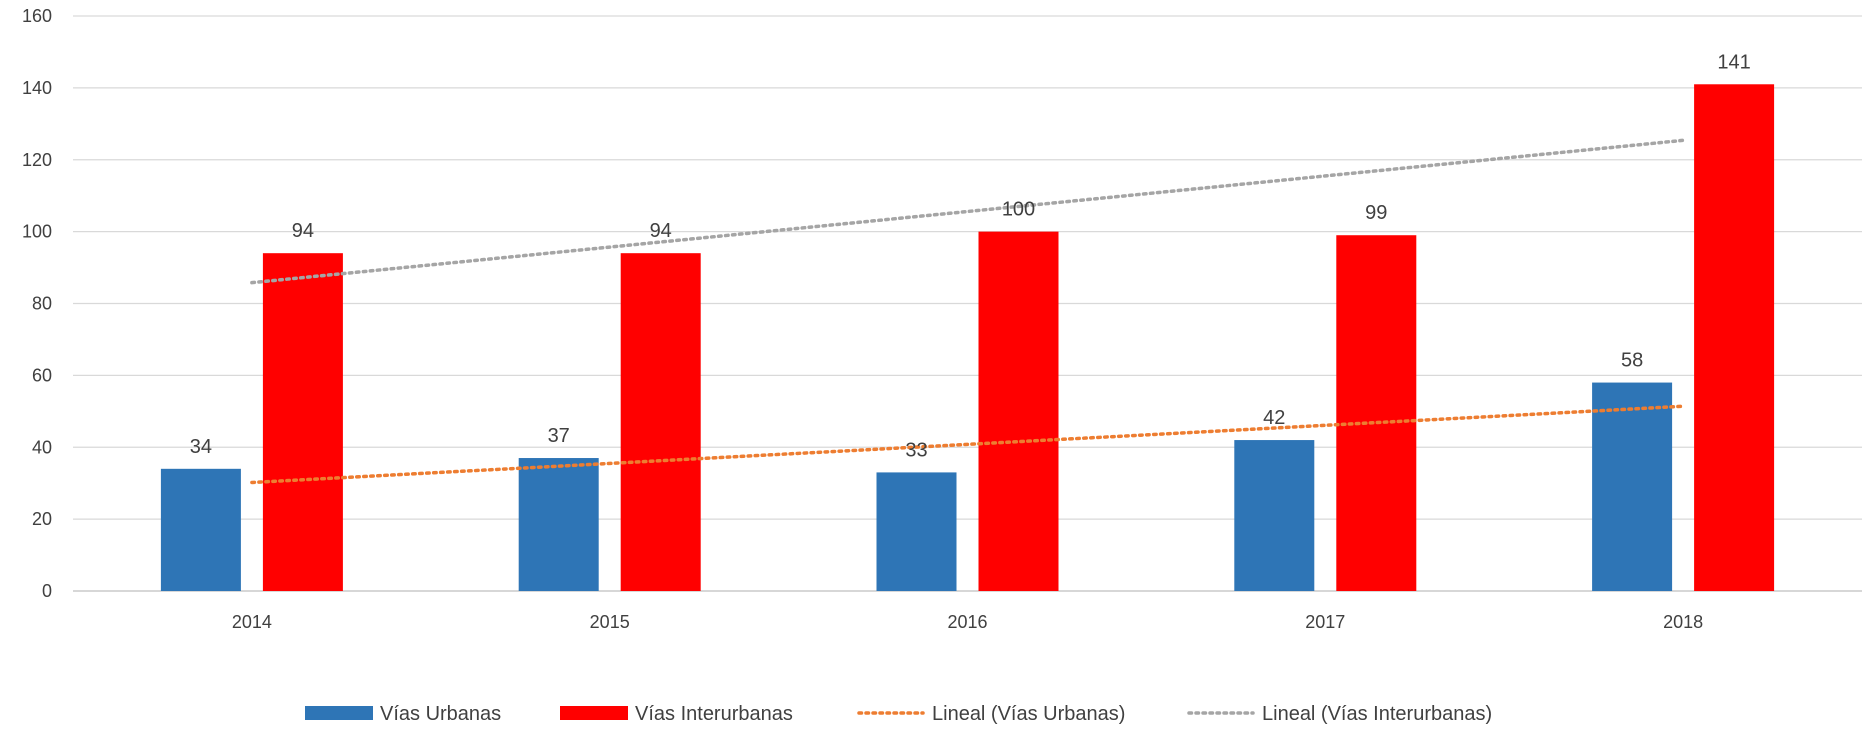 This screenshot has width=1873, height=732. What do you see at coordinates (1376, 413) in the screenshot?
I see `bar-v-as-interurbanas-2017` at bounding box center [1376, 413].